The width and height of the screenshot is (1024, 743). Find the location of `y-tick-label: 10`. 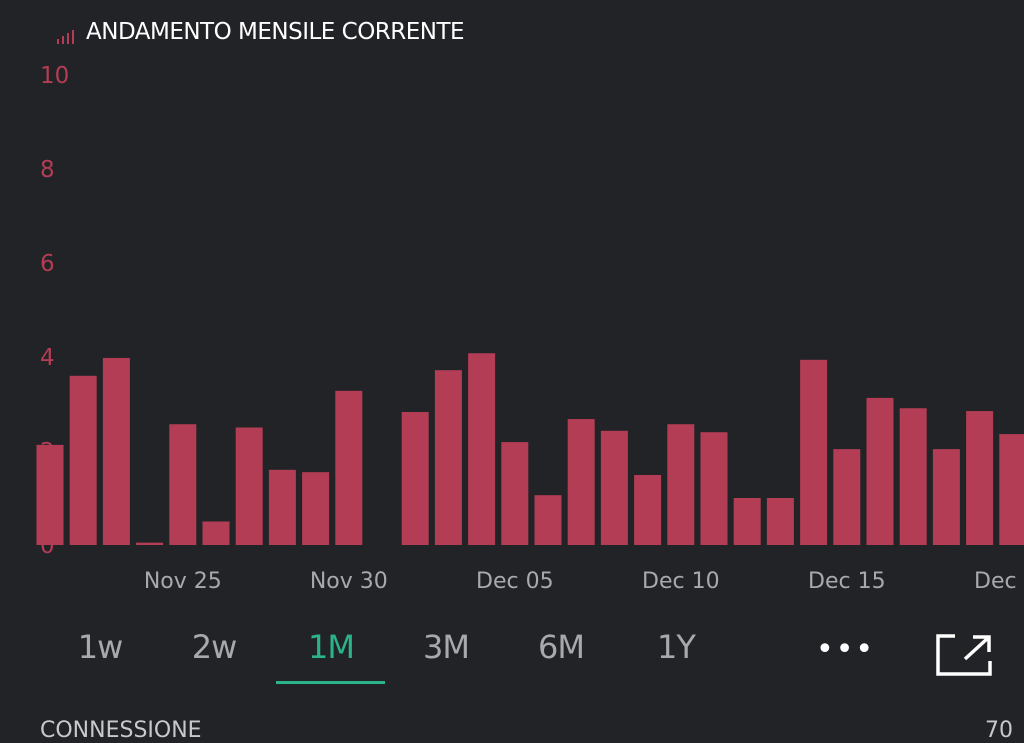

y-tick-label: 10 is located at coordinates (54, 76).